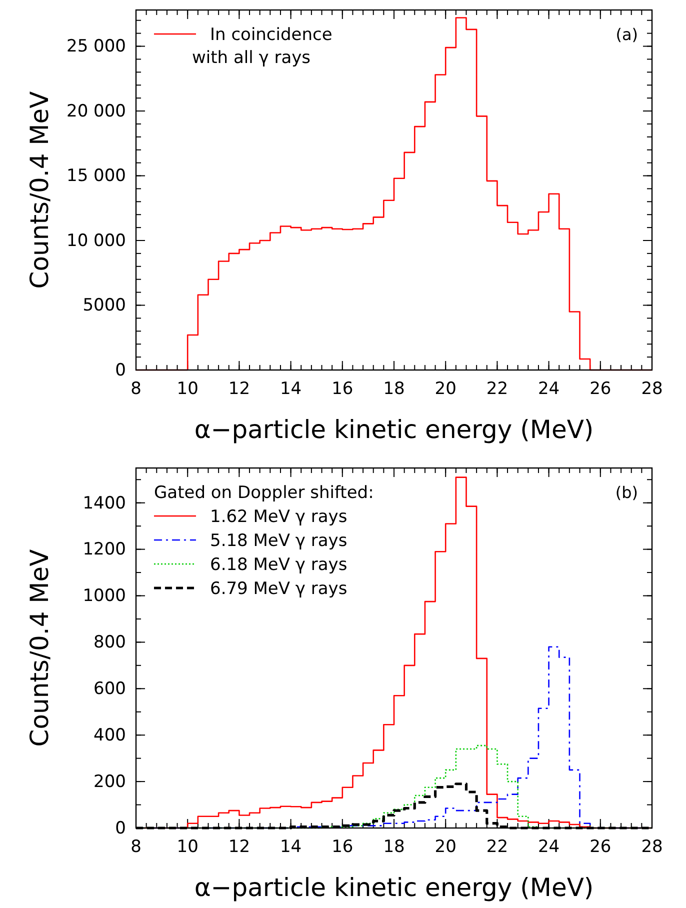 This screenshot has width=686, height=908. What do you see at coordinates (104, 306) in the screenshot?
I see `y-tick-label: 5000` at bounding box center [104, 306].